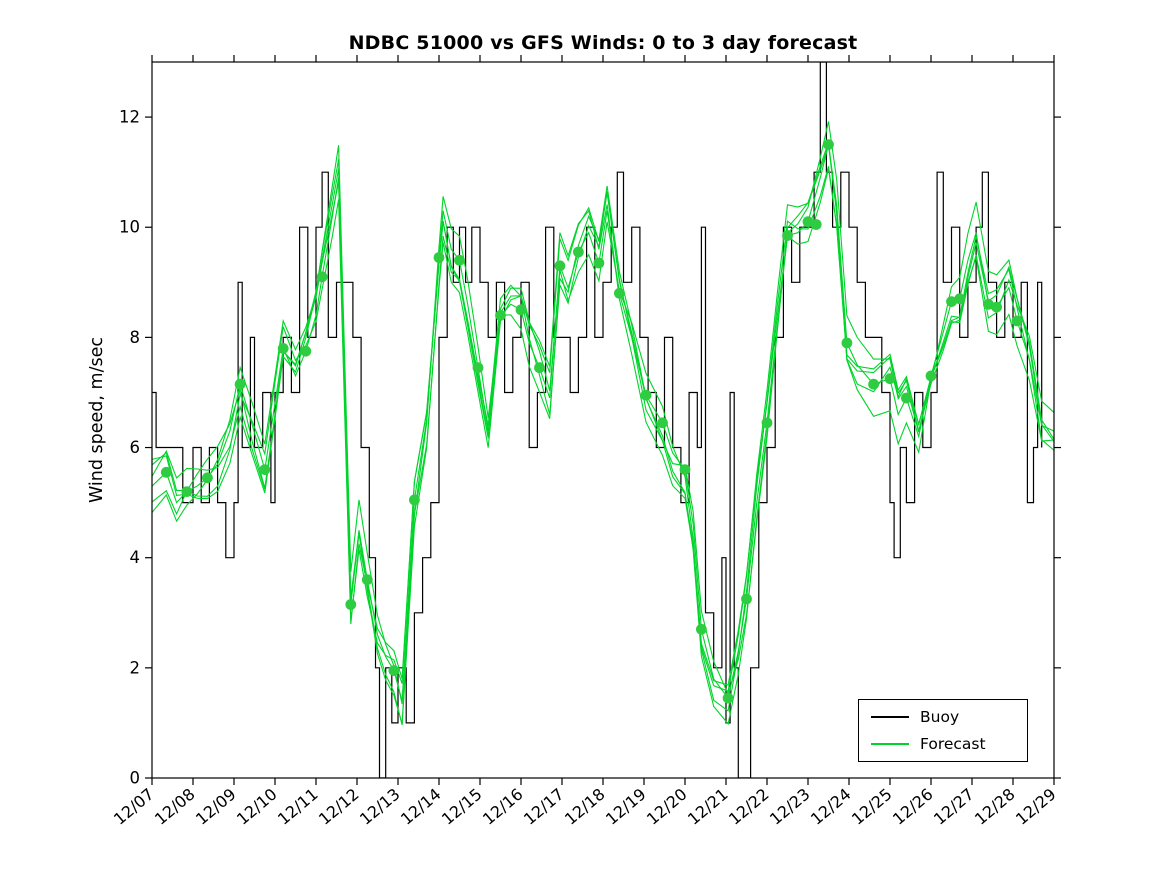  I want to click on y-tick-label: 8, so click(135, 337).